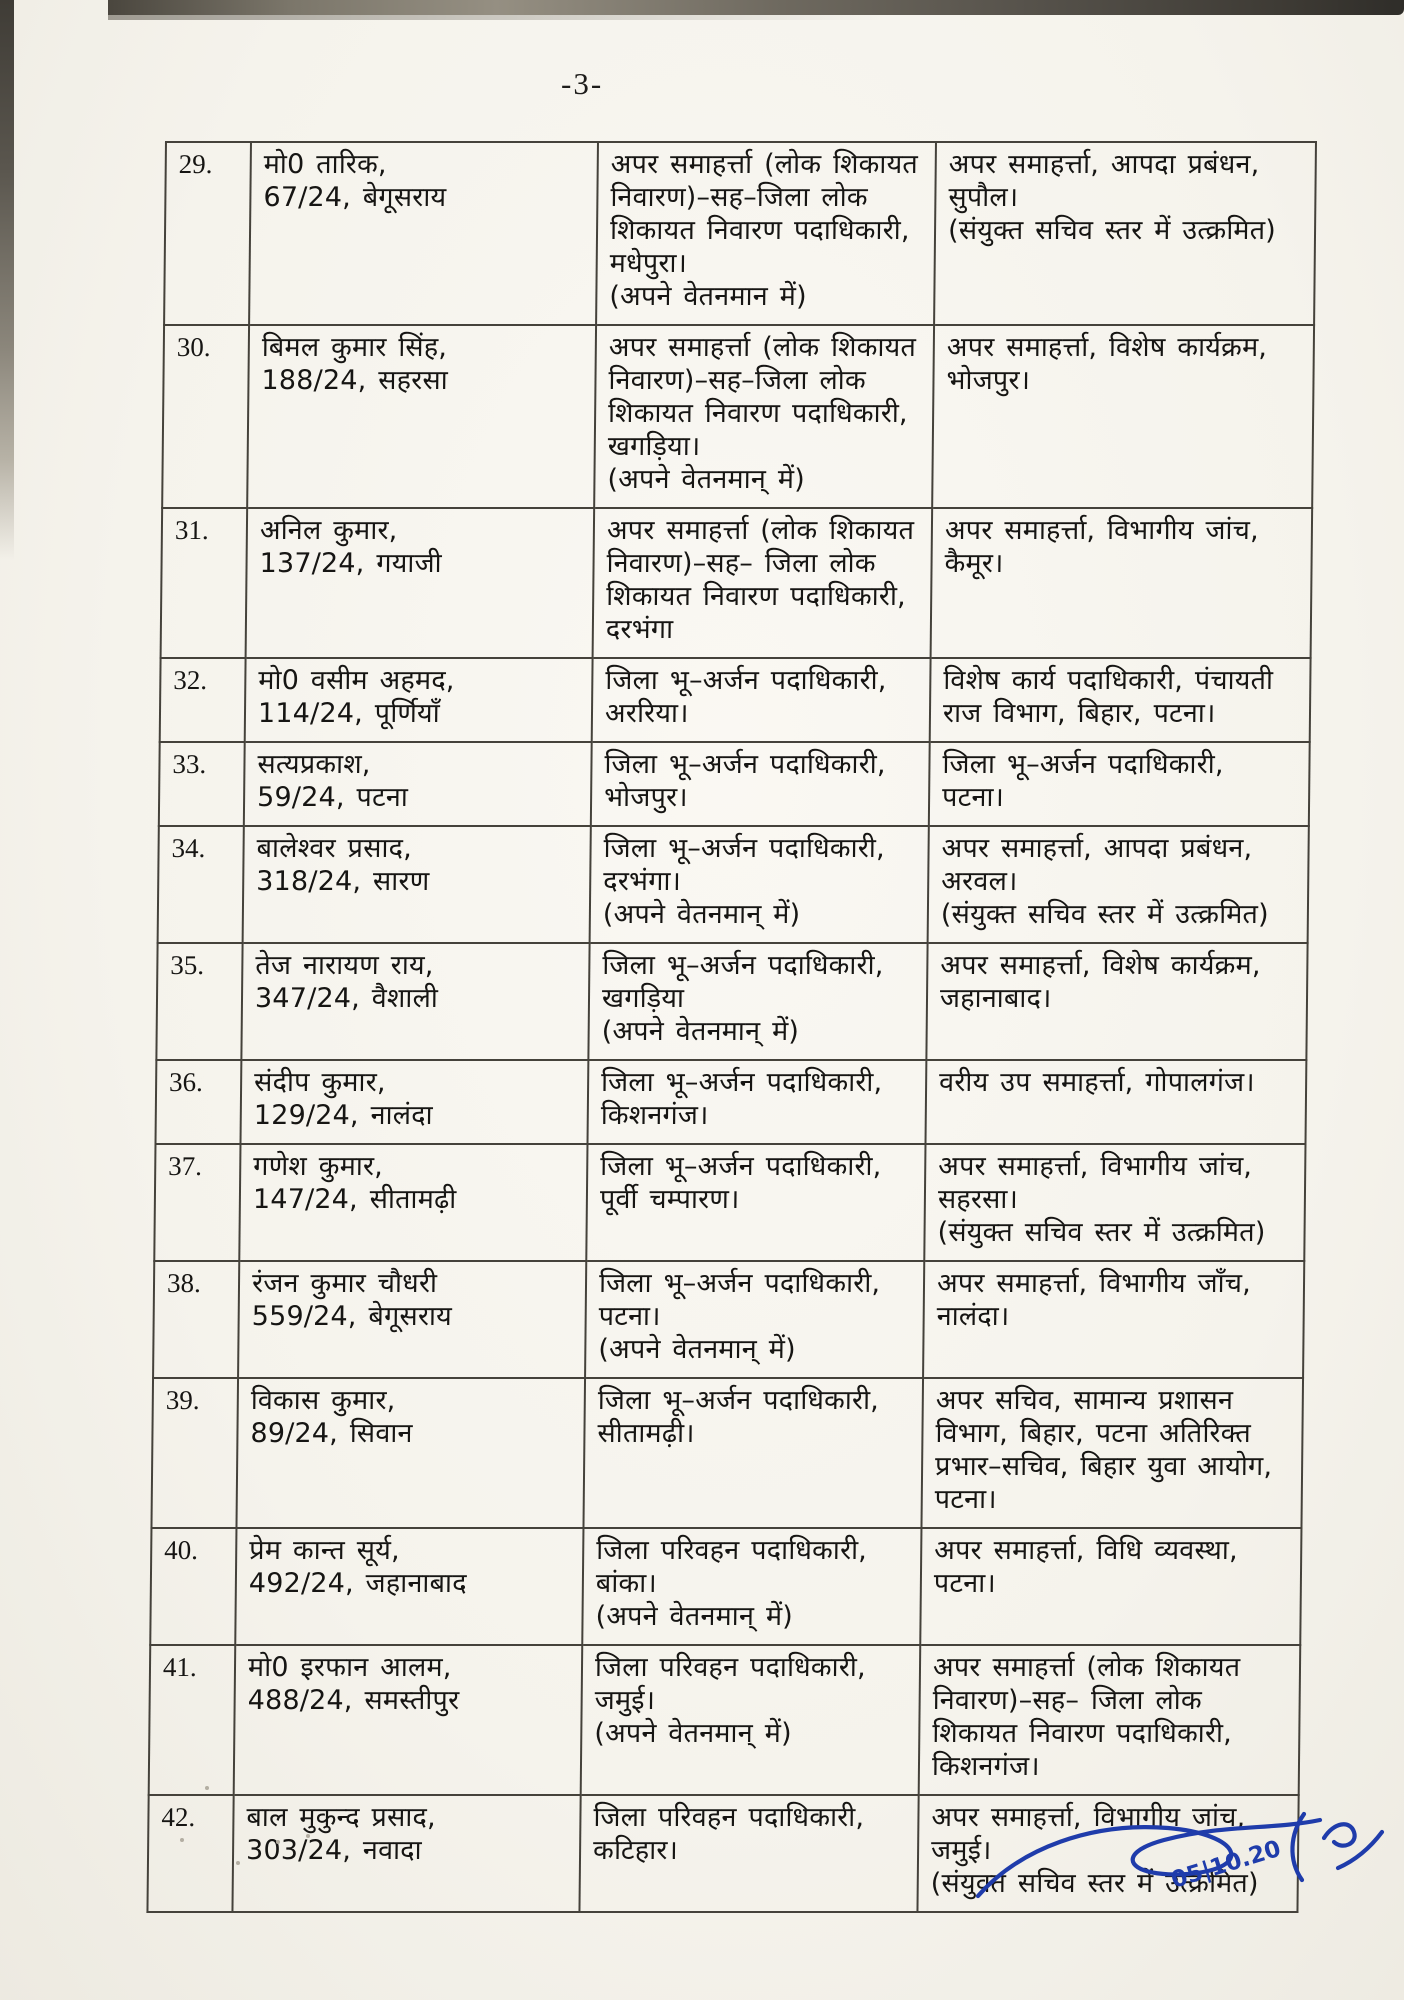 The width and height of the screenshot is (1404, 2000). What do you see at coordinates (188, 848) in the screenshot?
I see `serial-number-cell-line: 34.` at bounding box center [188, 848].